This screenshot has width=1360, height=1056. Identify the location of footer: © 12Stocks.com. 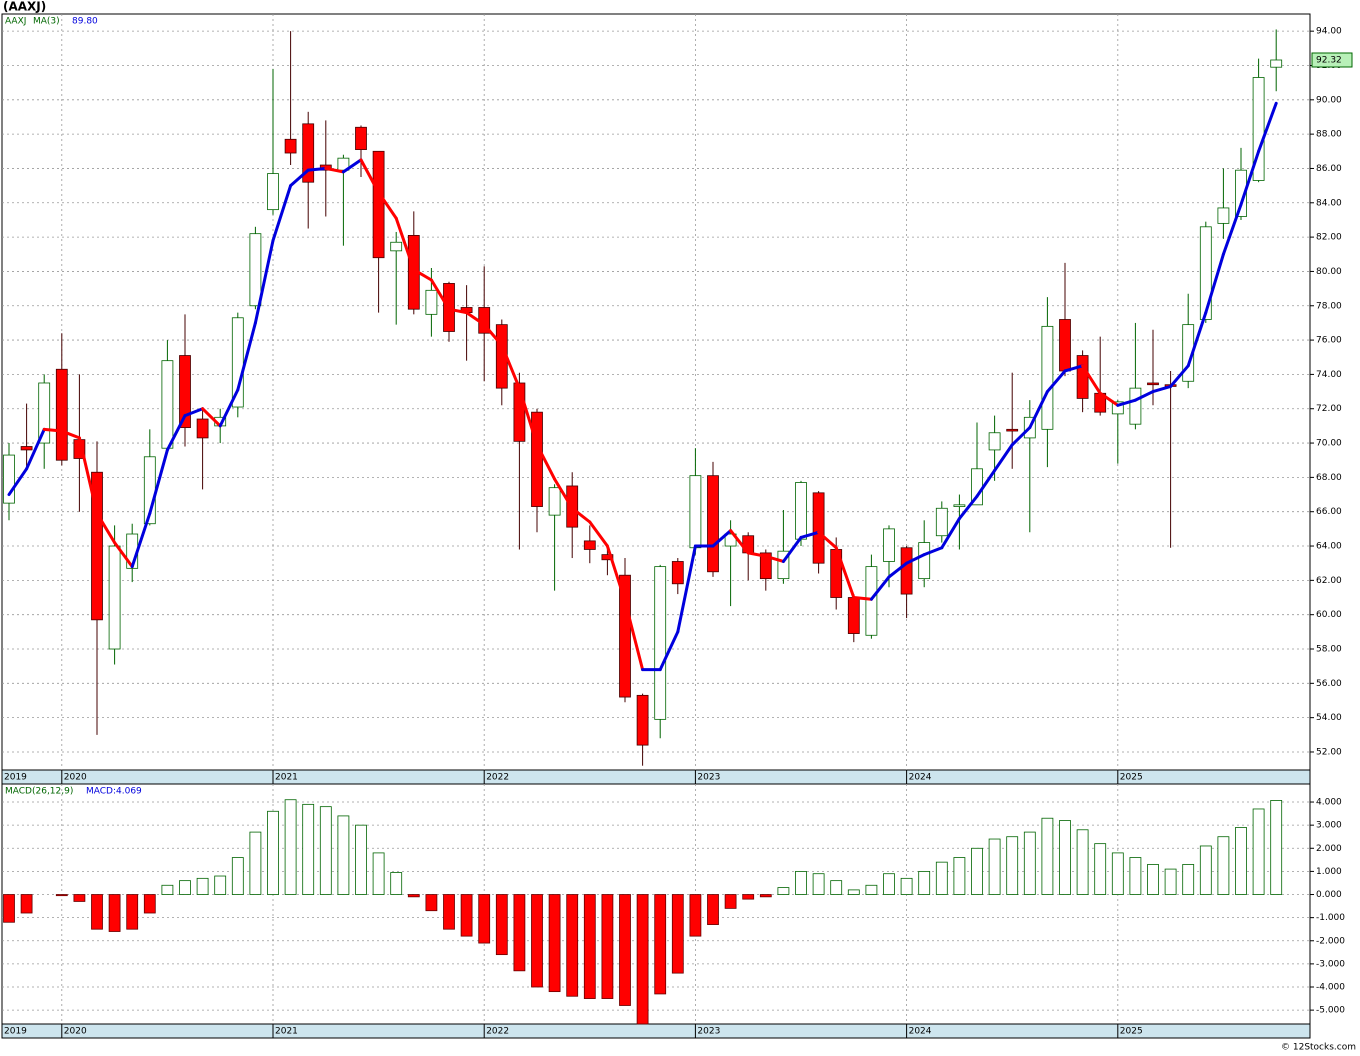
(1318, 1048).